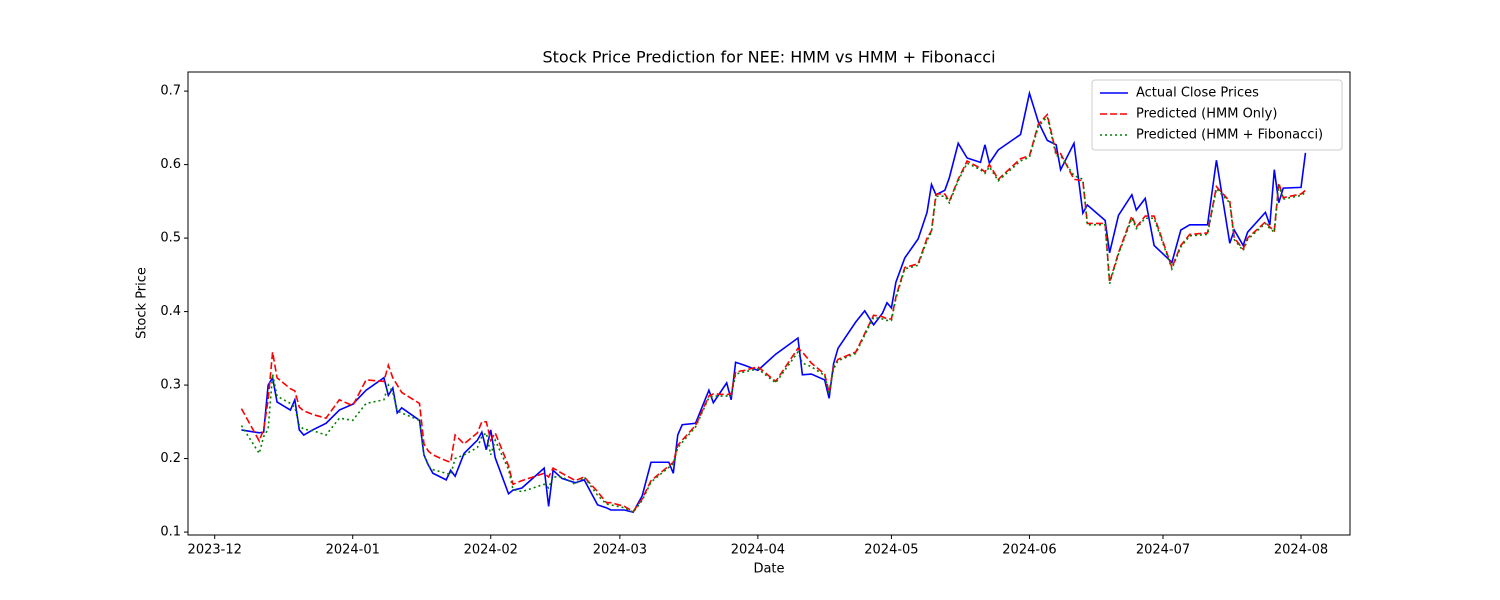  Describe the element at coordinates (170, 238) in the screenshot. I see `y-tick-label: 0.5` at that location.